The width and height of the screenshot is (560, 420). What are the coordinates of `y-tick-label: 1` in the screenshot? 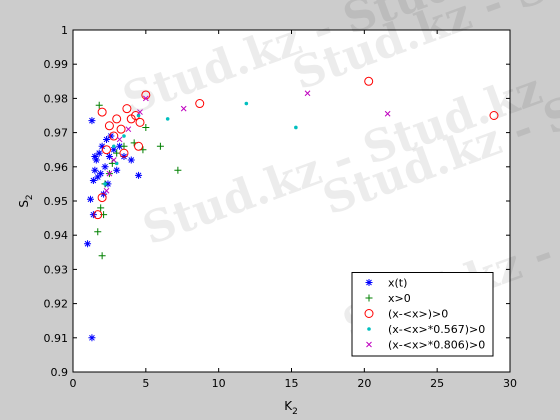 It's located at (64, 30).